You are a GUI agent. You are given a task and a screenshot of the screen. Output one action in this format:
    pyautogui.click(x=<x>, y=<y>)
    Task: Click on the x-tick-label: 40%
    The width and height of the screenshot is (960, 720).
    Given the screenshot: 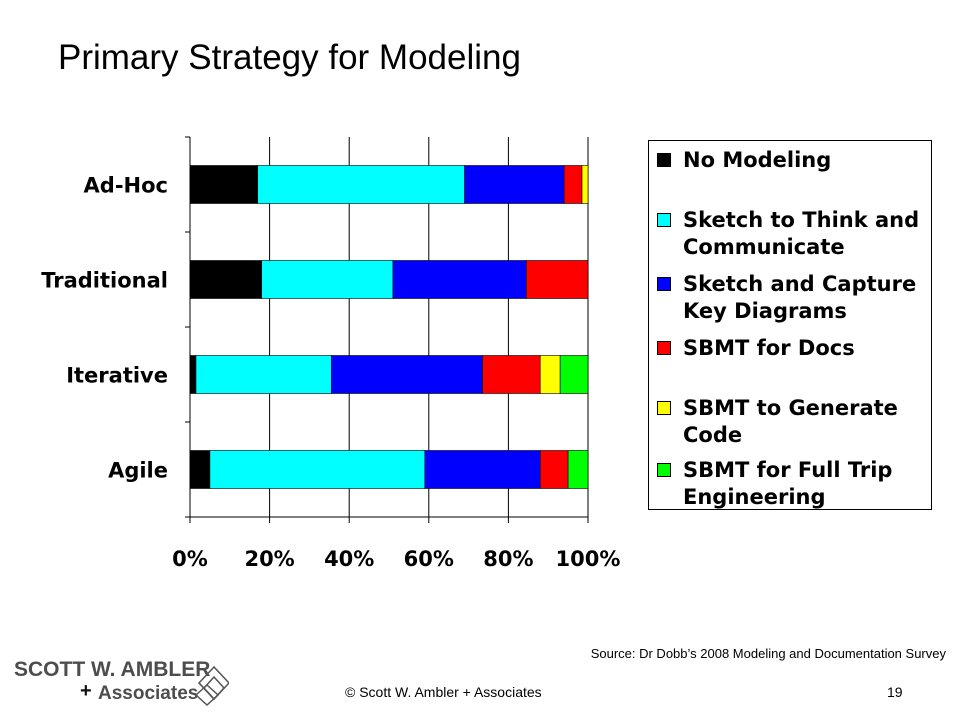 What is the action you would take?
    pyautogui.click(x=349, y=559)
    